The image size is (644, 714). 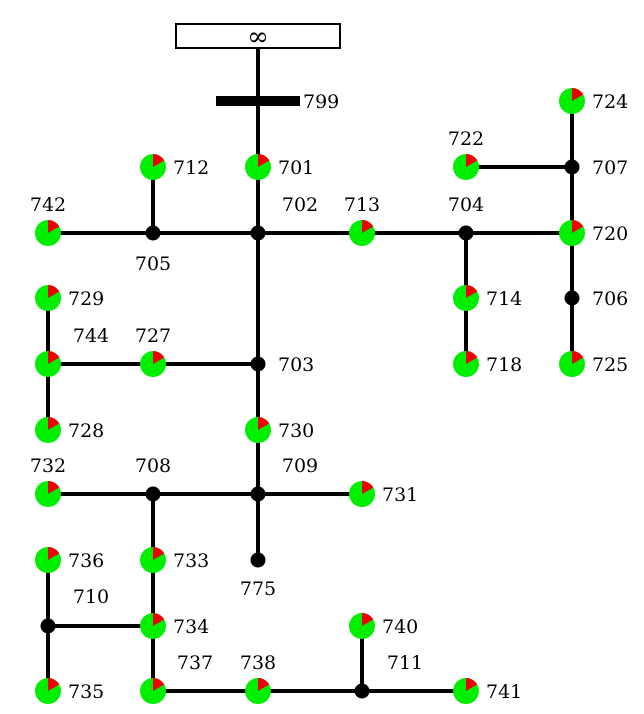 What do you see at coordinates (258, 663) in the screenshot?
I see `bus-label-738: 738` at bounding box center [258, 663].